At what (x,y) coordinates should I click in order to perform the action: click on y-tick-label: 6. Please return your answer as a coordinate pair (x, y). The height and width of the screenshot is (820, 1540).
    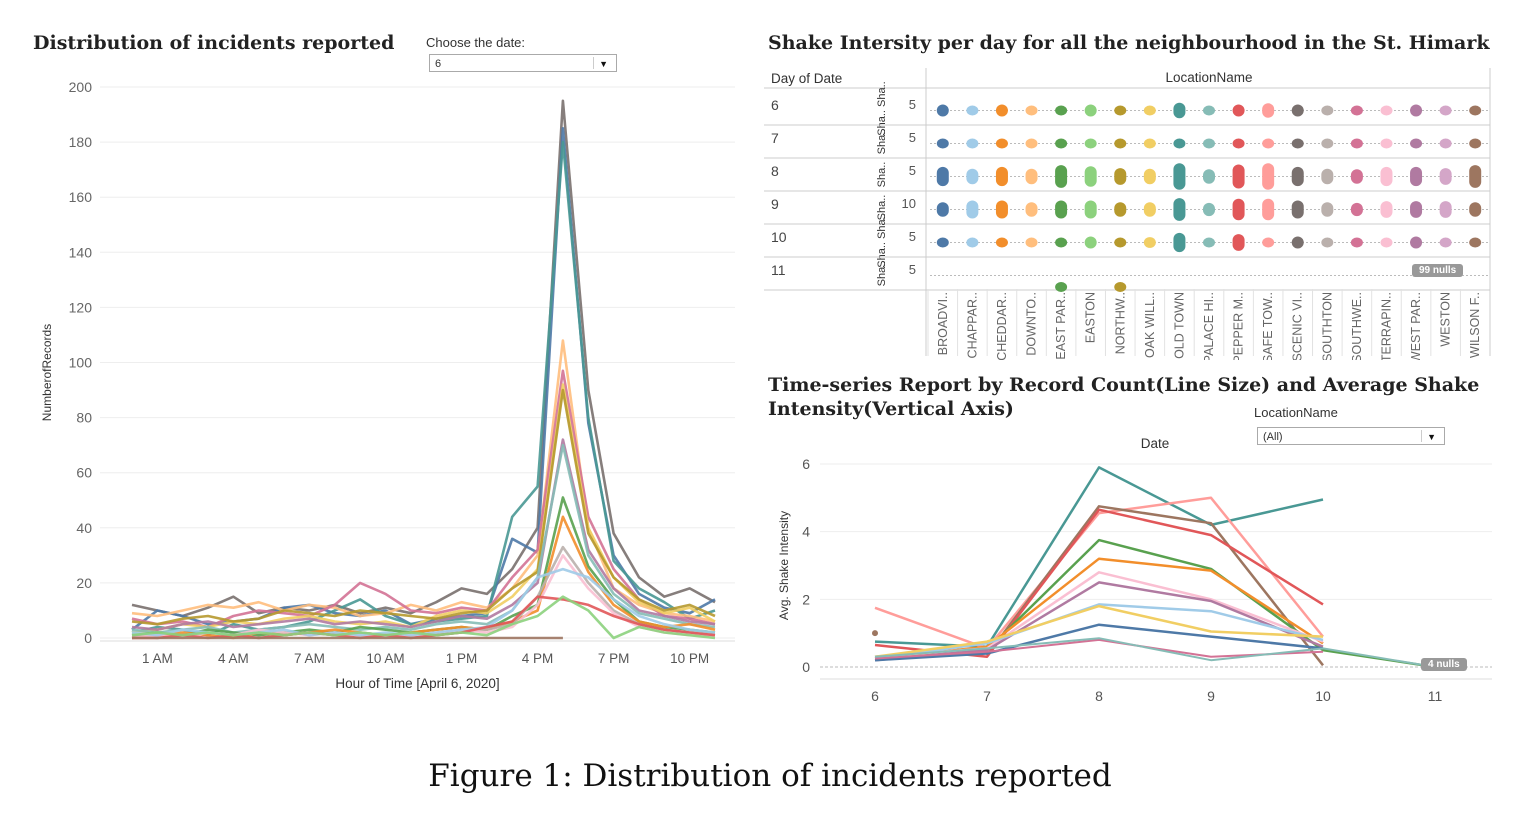
    Looking at the image, I should click on (806, 464).